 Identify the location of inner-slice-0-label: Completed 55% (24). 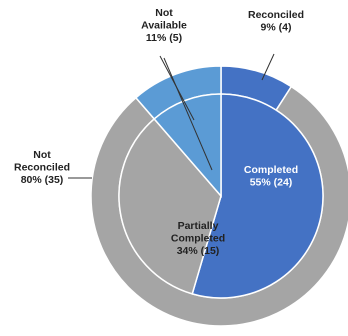
(271, 176).